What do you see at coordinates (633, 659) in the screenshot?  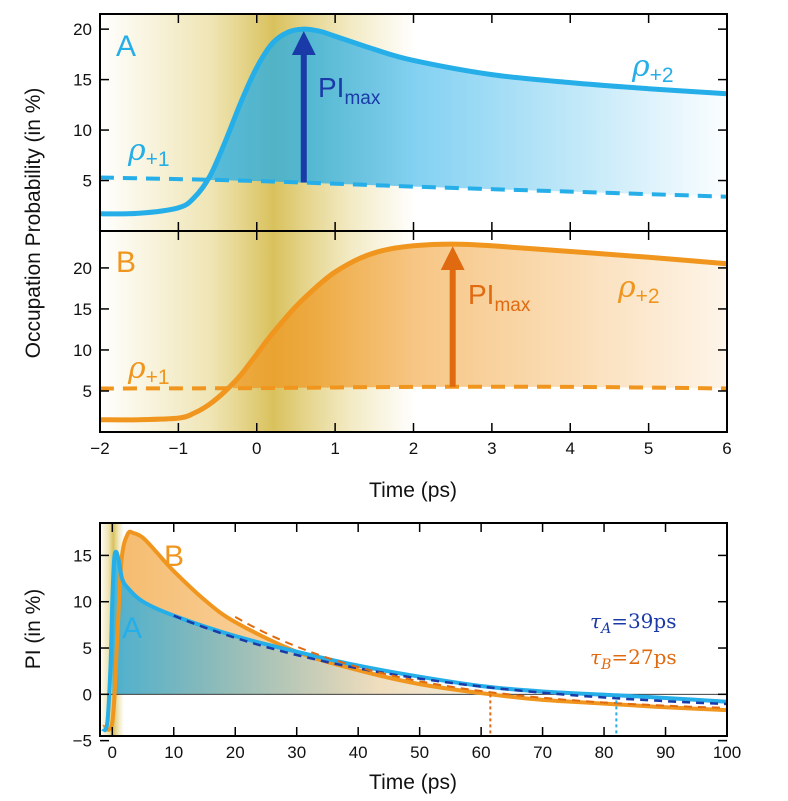 I see `tau-b-label: τB=27ps` at bounding box center [633, 659].